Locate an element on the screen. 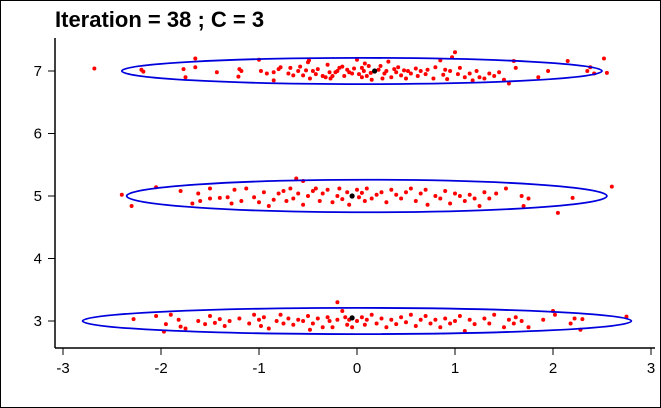  x-tick-label: 3 is located at coordinates (651, 368).